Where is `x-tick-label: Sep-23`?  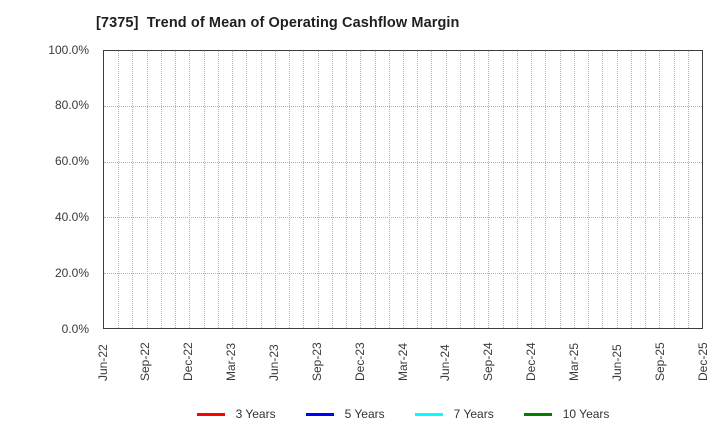
x-tick-label: Sep-23 is located at coordinates (316, 361).